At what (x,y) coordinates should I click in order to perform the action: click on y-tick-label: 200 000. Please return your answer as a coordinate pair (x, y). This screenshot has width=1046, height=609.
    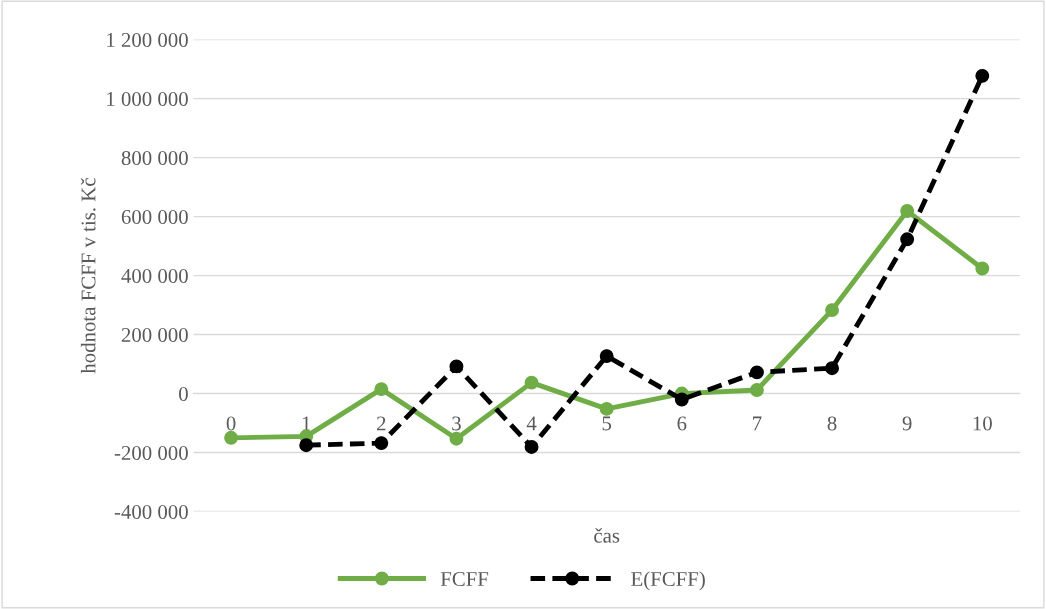
    Looking at the image, I should click on (154, 334).